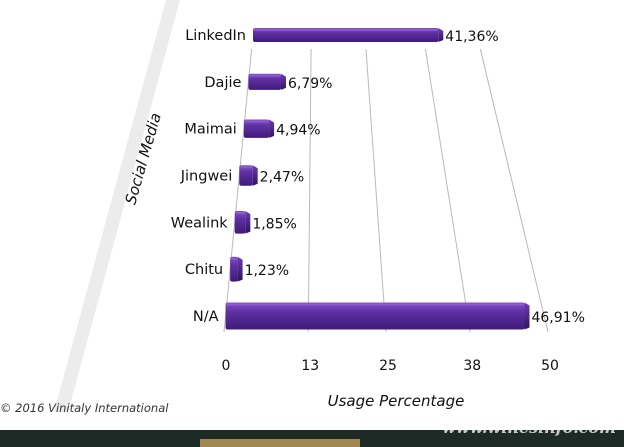 This screenshot has height=447, width=624. What do you see at coordinates (298, 131) in the screenshot?
I see `value-label: 4,94%` at bounding box center [298, 131].